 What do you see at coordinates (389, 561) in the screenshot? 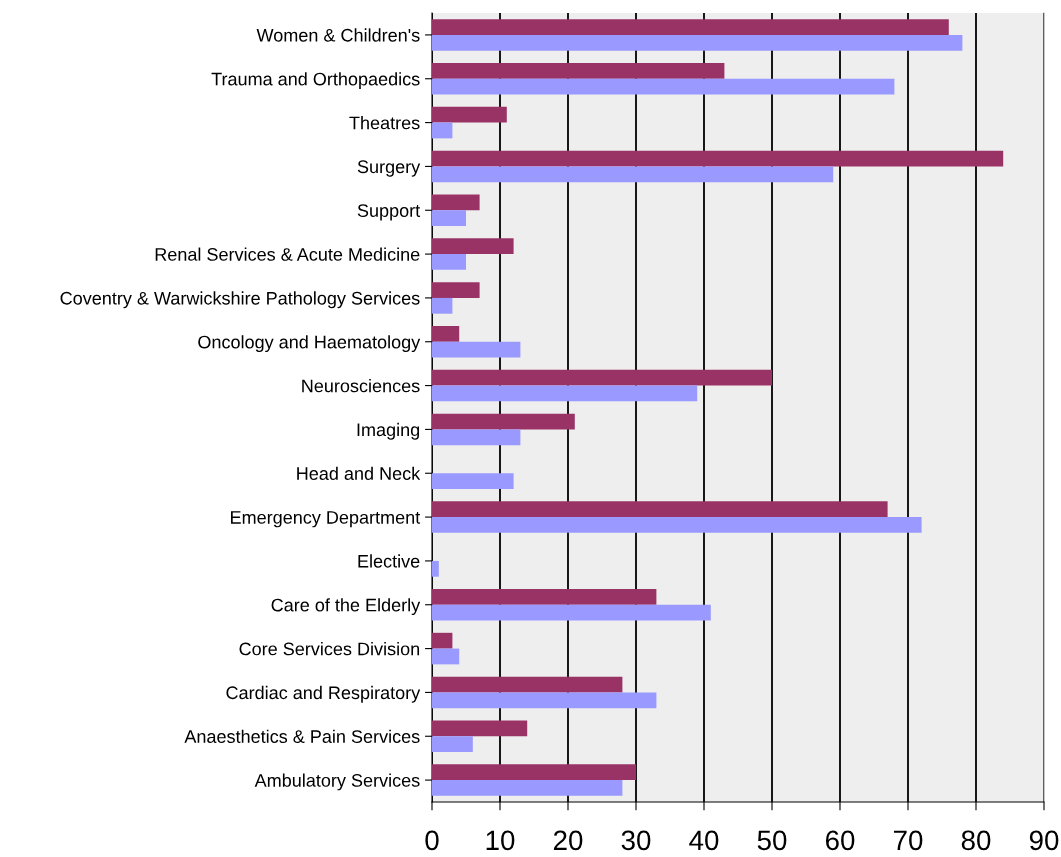
I see `y-tick-label: Elective` at bounding box center [389, 561].